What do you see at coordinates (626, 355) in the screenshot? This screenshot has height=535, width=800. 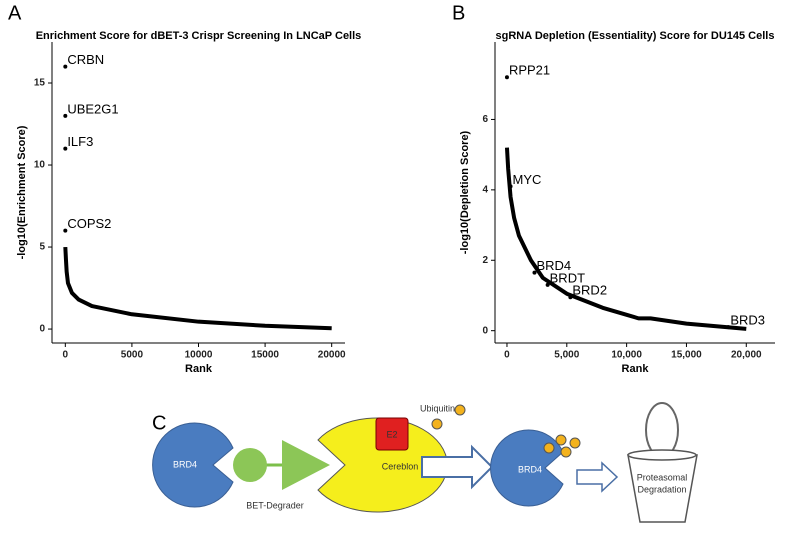 I see `x-tick-label: 10,000` at bounding box center [626, 355].